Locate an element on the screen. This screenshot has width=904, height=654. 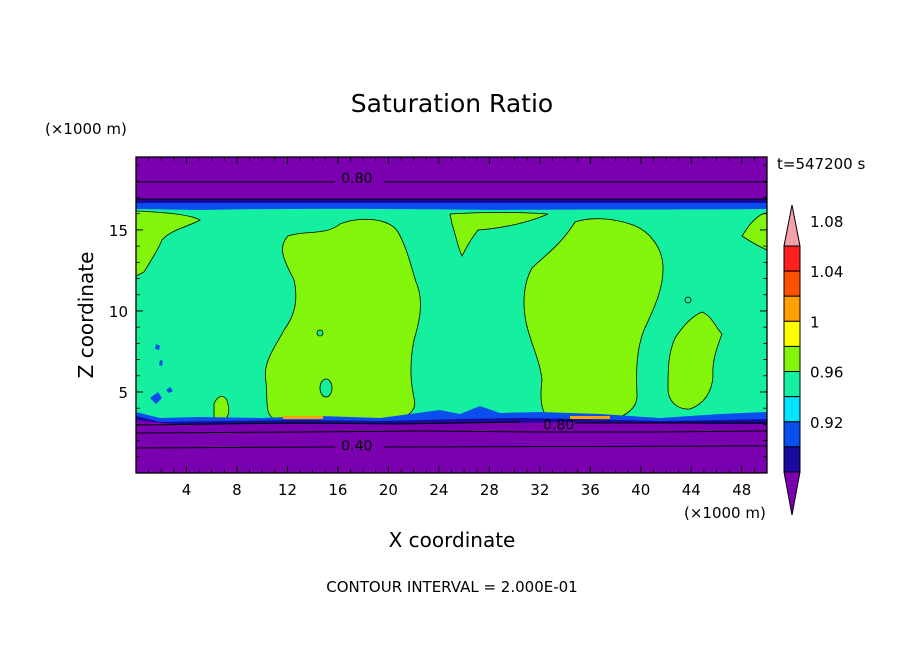
x-tick-label: 24 is located at coordinates (438, 490).